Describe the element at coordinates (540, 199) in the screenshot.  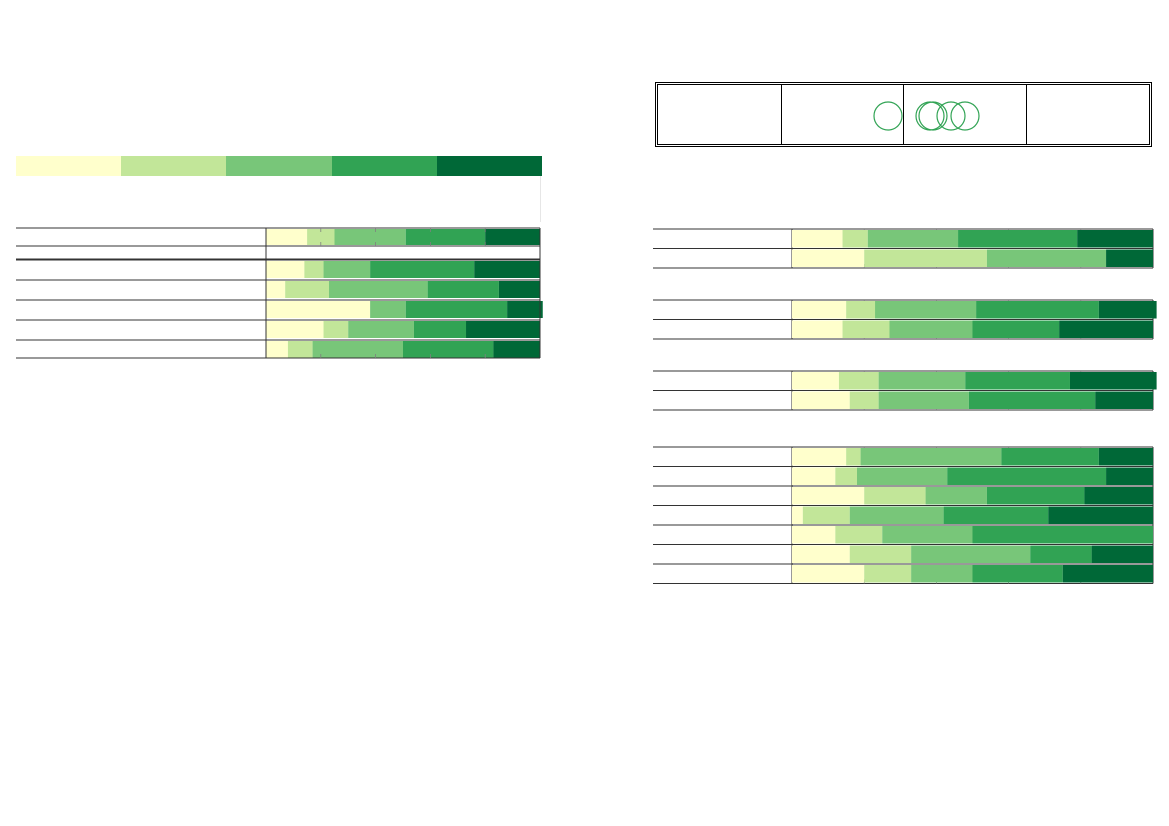
I see `legend-divider` at that location.